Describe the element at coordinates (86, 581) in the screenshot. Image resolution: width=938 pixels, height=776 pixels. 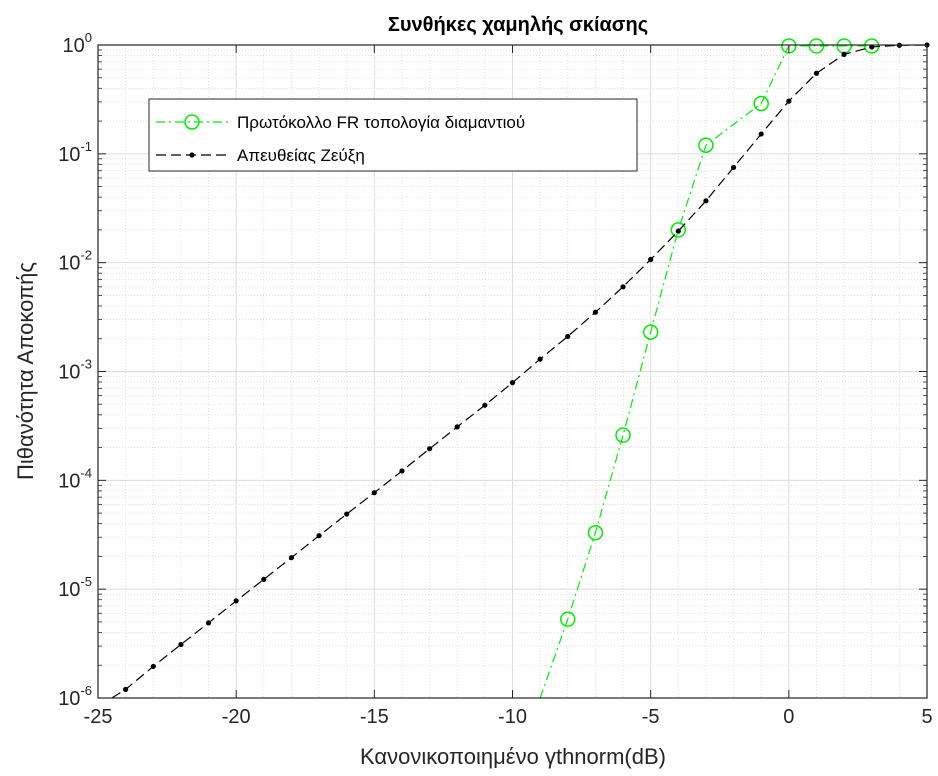
I see `y-tick-label-exponent: -5` at that location.